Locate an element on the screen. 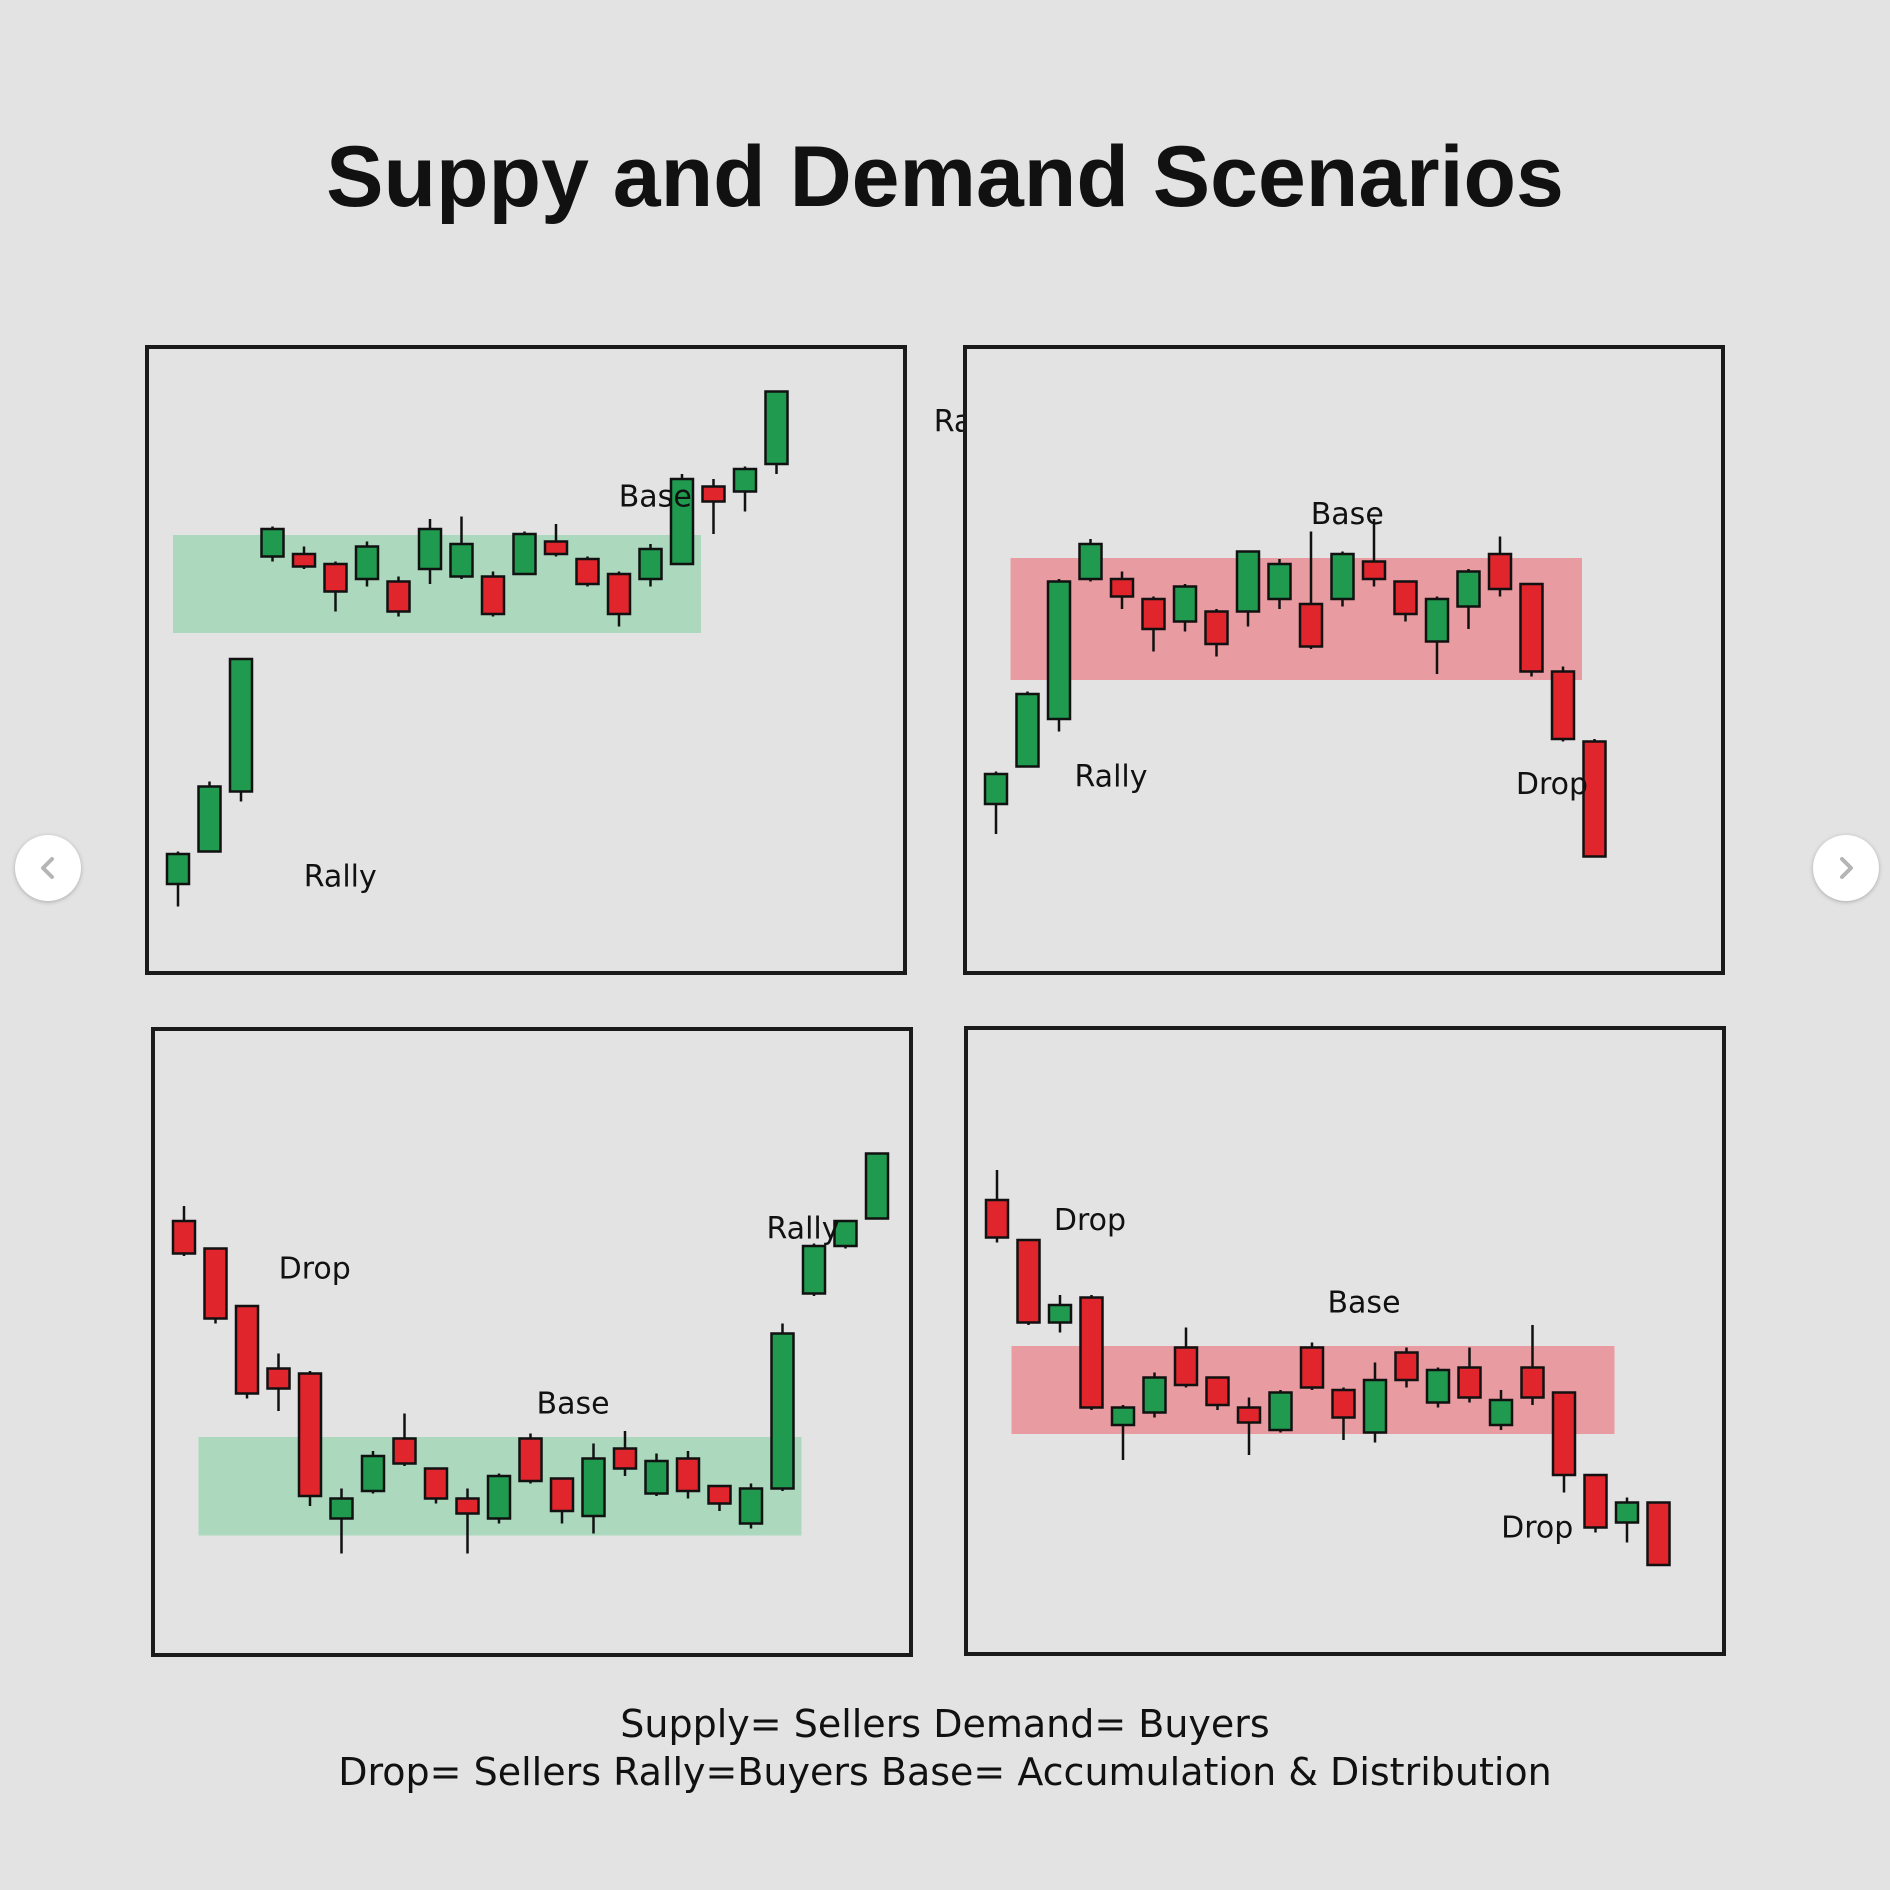 This screenshot has width=1890, height=1890. previous-button is located at coordinates (48, 868).